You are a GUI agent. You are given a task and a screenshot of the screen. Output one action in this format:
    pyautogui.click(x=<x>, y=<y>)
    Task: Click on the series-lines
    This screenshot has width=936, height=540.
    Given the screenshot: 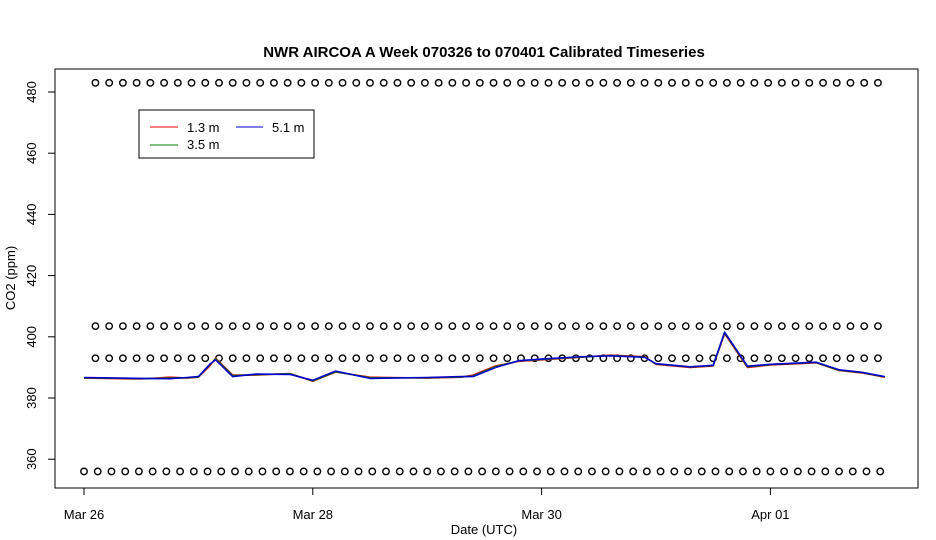 What is the action you would take?
    pyautogui.click(x=484, y=357)
    